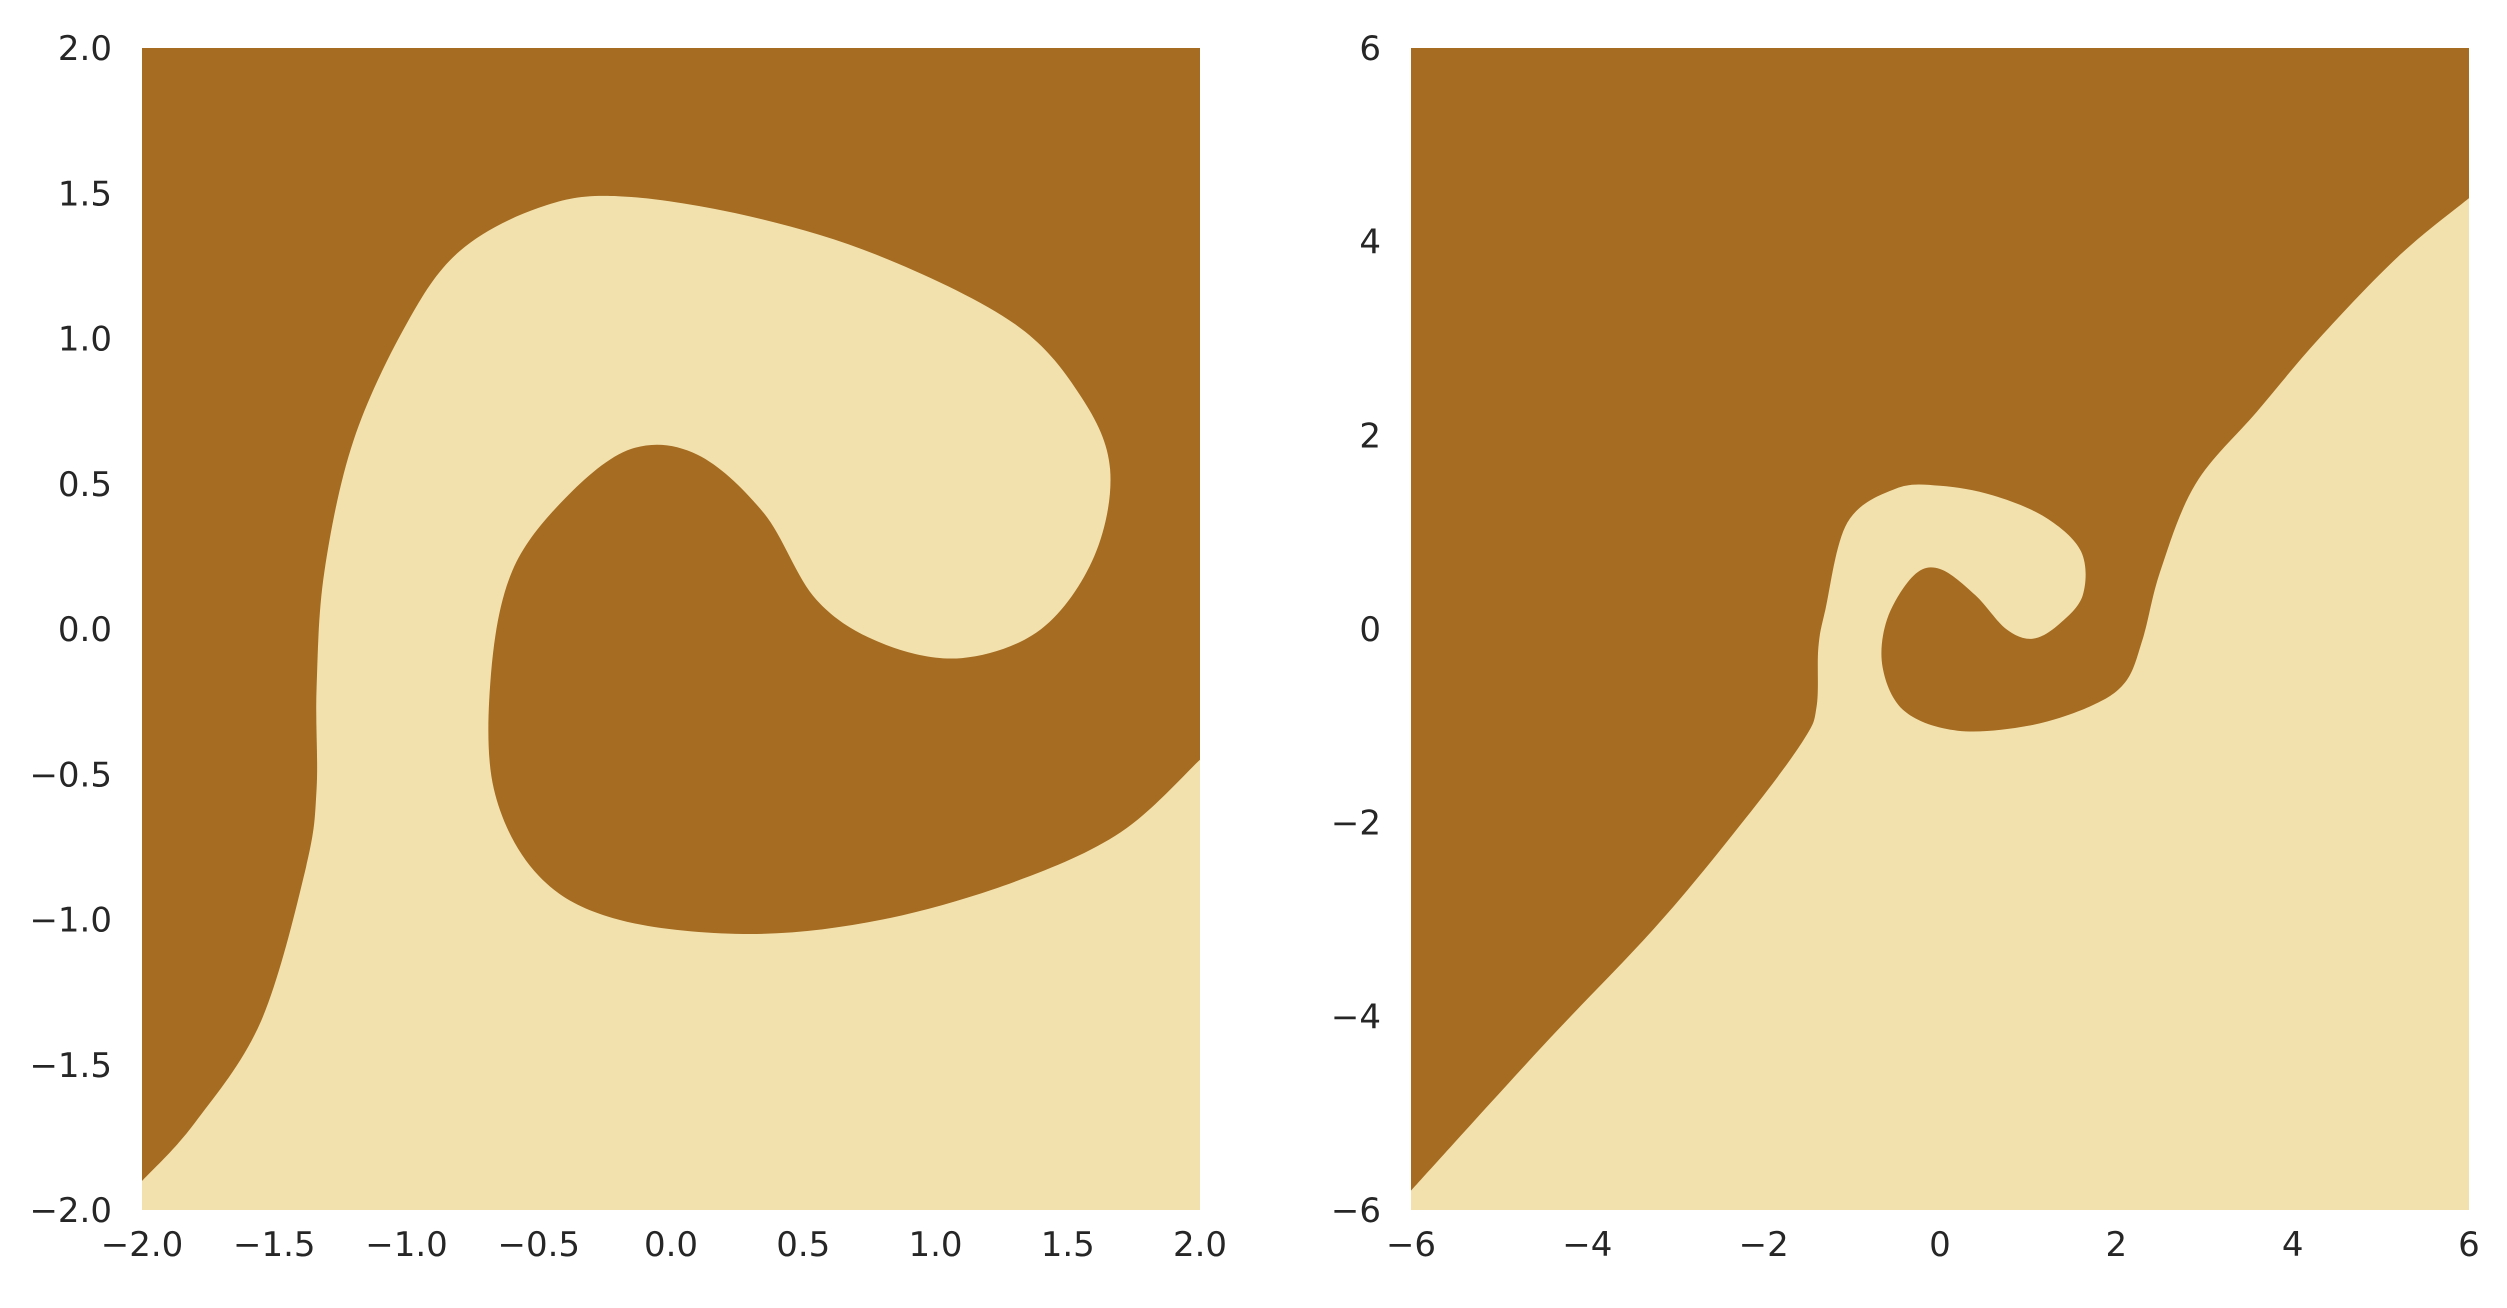 The image size is (2507, 1308). What do you see at coordinates (2293, 1245) in the screenshot?
I see `x-tick-label: 4` at bounding box center [2293, 1245].